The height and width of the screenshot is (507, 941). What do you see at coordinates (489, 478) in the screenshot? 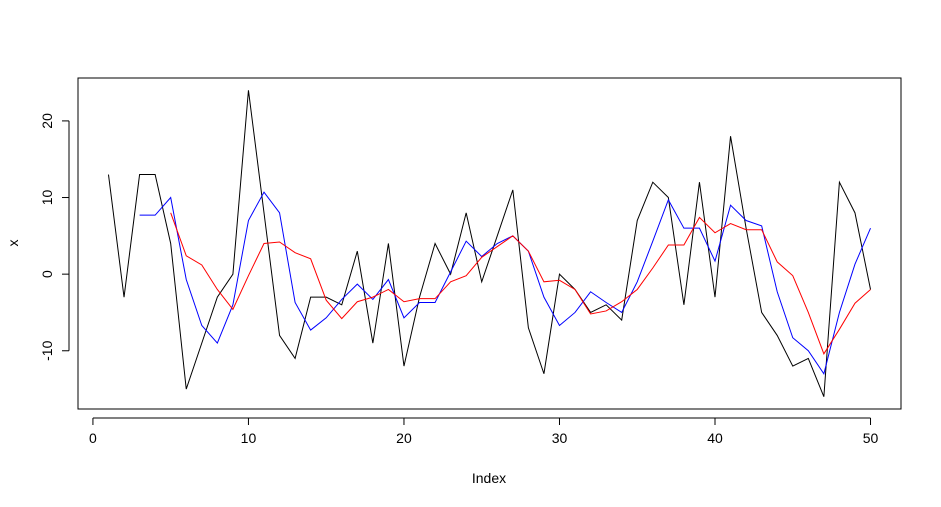
I see `x-axis-label: Index` at bounding box center [489, 478].